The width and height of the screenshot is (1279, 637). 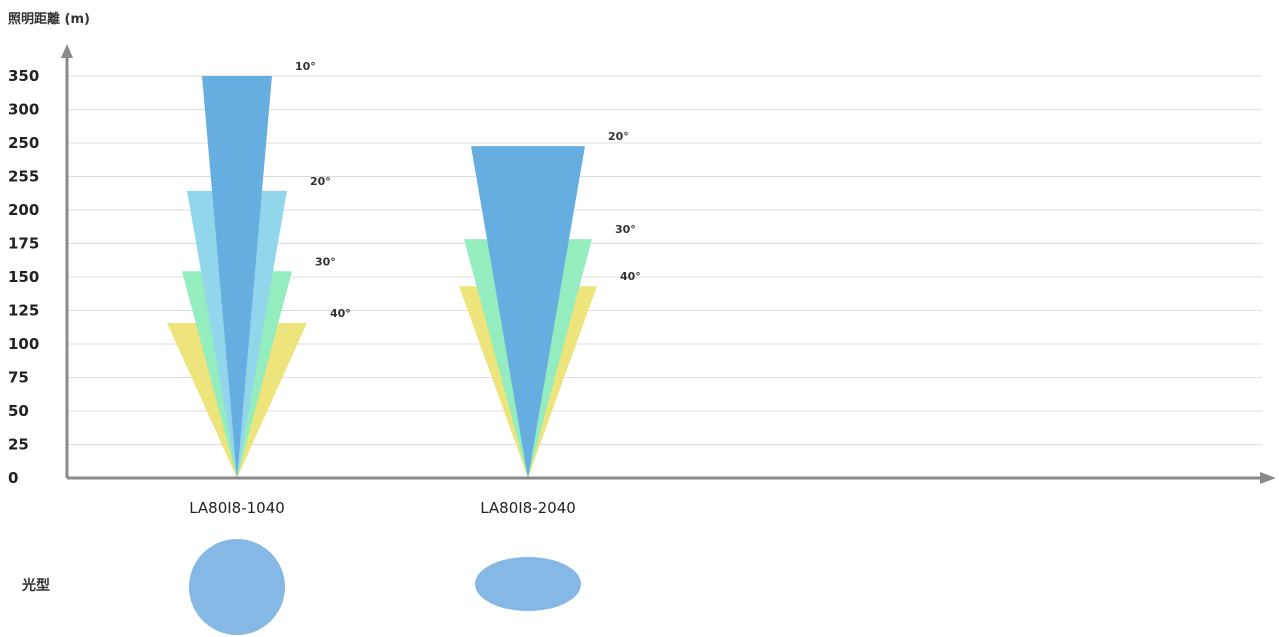 I want to click on y-tick-label: 250, so click(x=23, y=143).